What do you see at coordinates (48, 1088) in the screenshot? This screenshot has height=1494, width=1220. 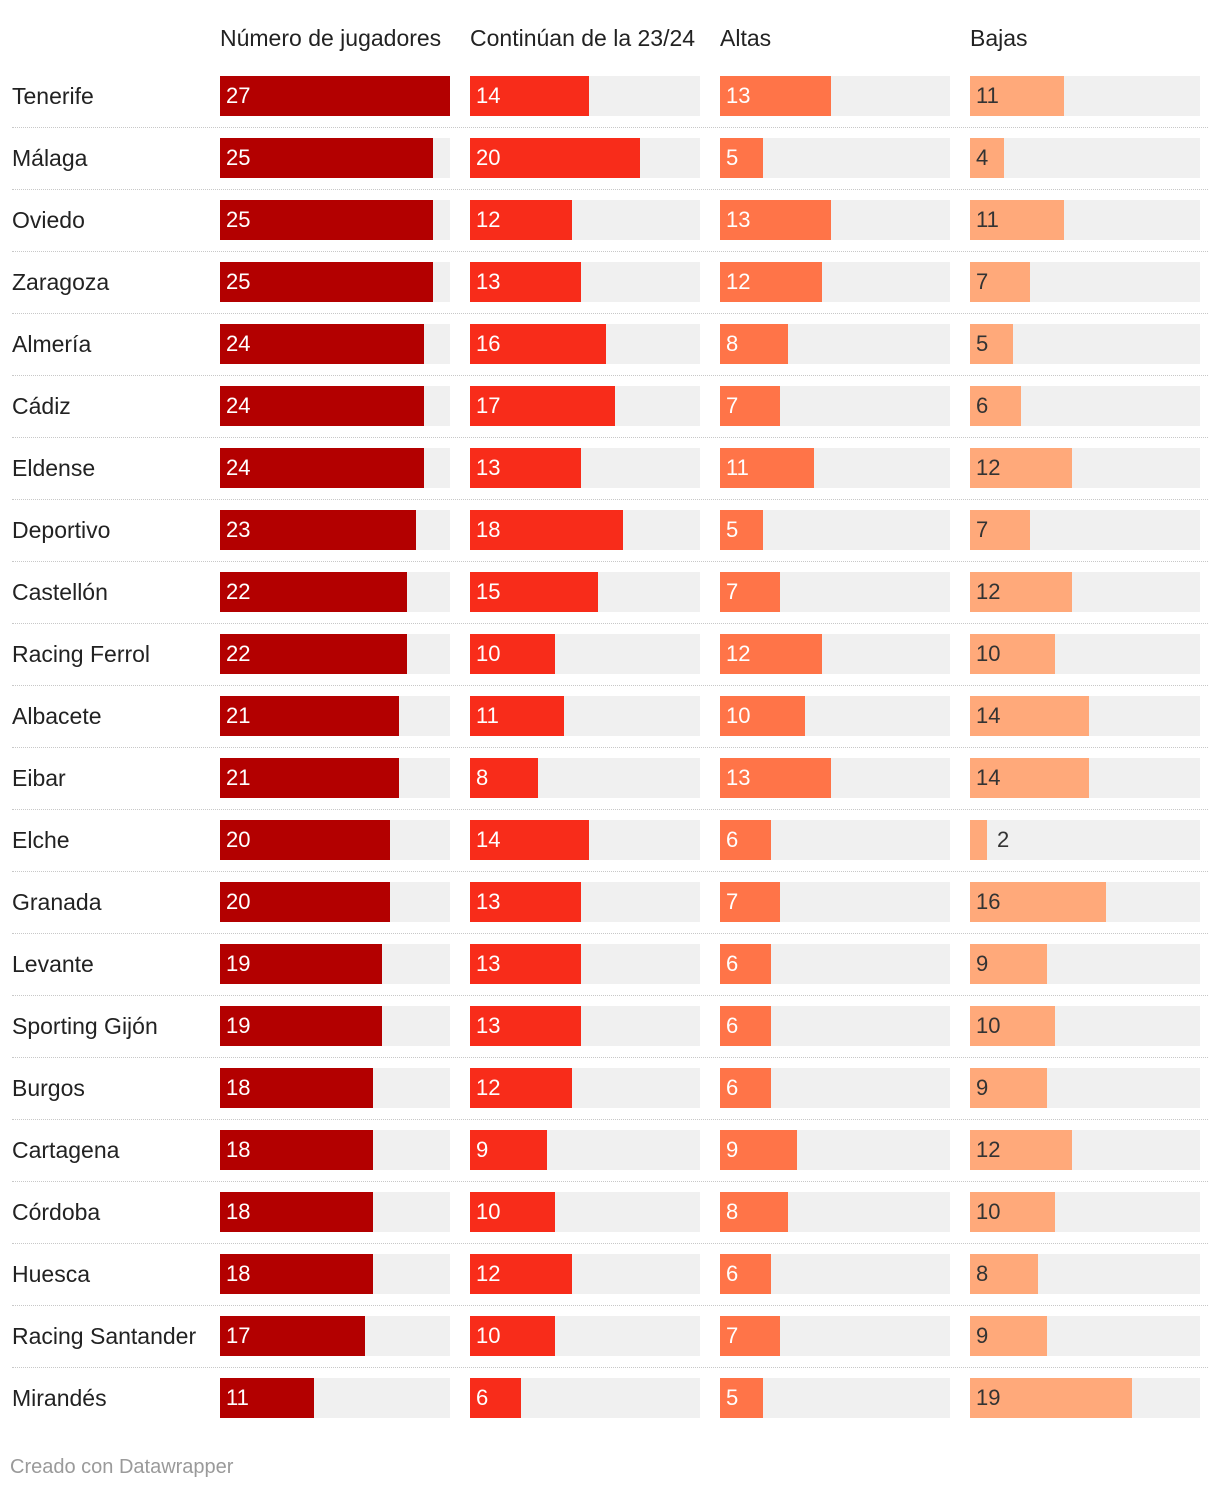 I see `team-name: Burgos` at bounding box center [48, 1088].